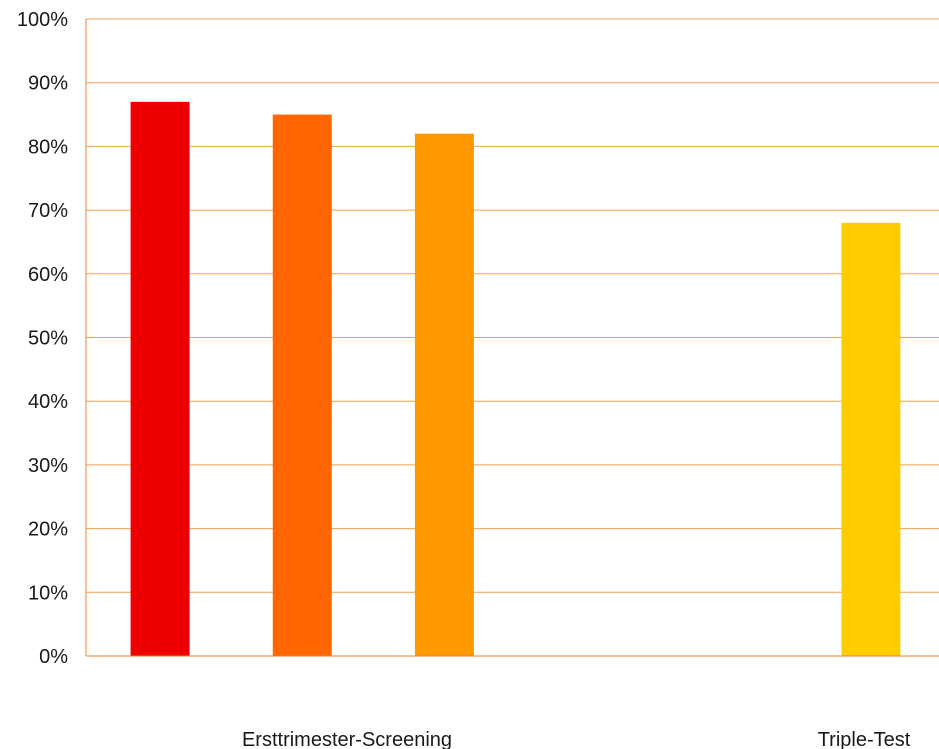 Image resolution: width=939 pixels, height=749 pixels. What do you see at coordinates (42, 20) in the screenshot?
I see `y-tick-label: 100%` at bounding box center [42, 20].